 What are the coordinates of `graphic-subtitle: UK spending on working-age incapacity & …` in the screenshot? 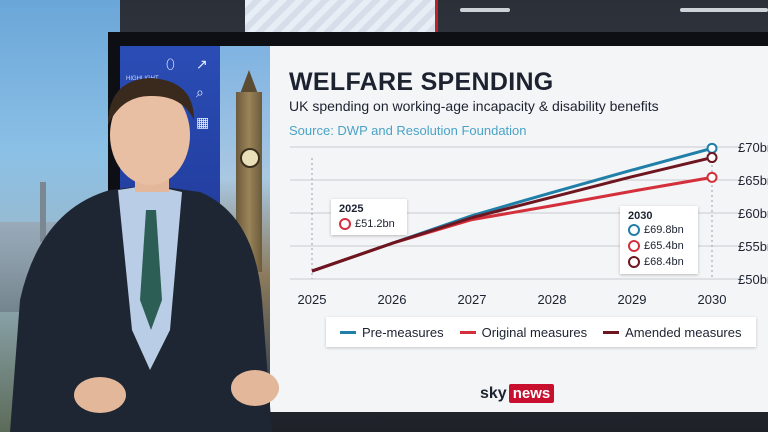 It's located at (474, 106).